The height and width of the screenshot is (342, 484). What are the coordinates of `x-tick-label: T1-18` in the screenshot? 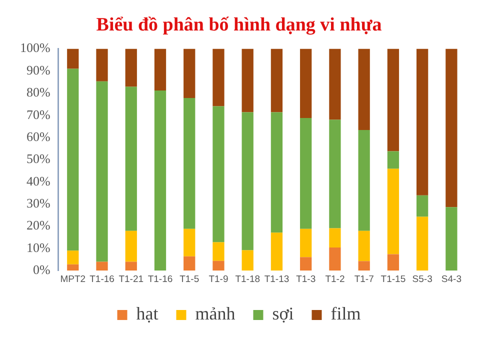 It's located at (247, 279).